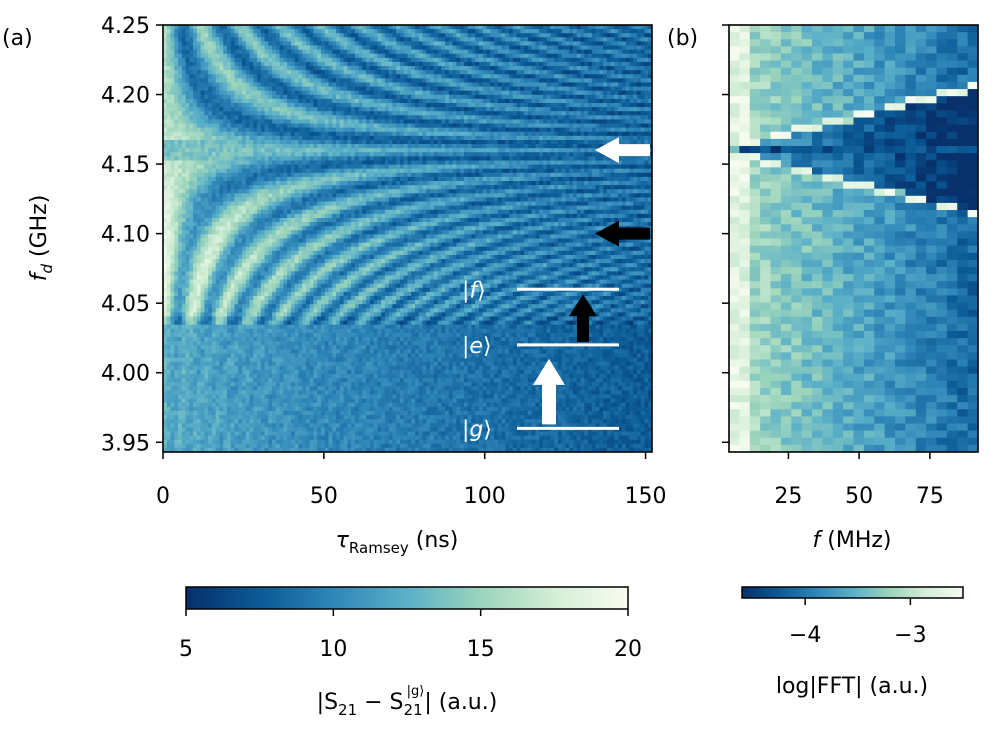  I want to click on colorbar-main-ticks: 5 10 15 20, so click(410, 635).